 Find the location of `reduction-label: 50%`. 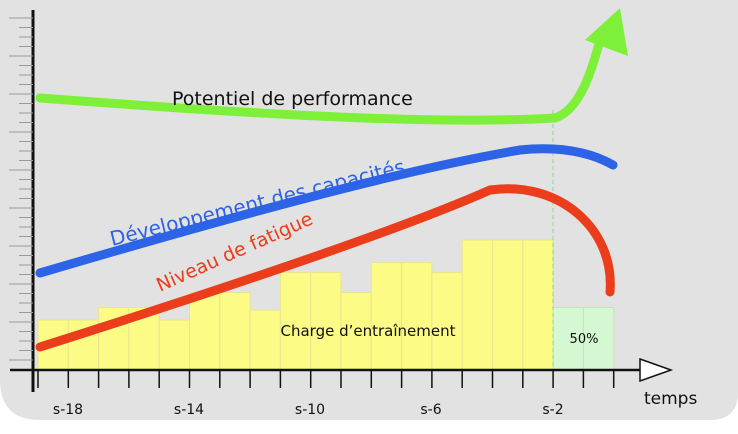

reduction-label: 50% is located at coordinates (584, 339).